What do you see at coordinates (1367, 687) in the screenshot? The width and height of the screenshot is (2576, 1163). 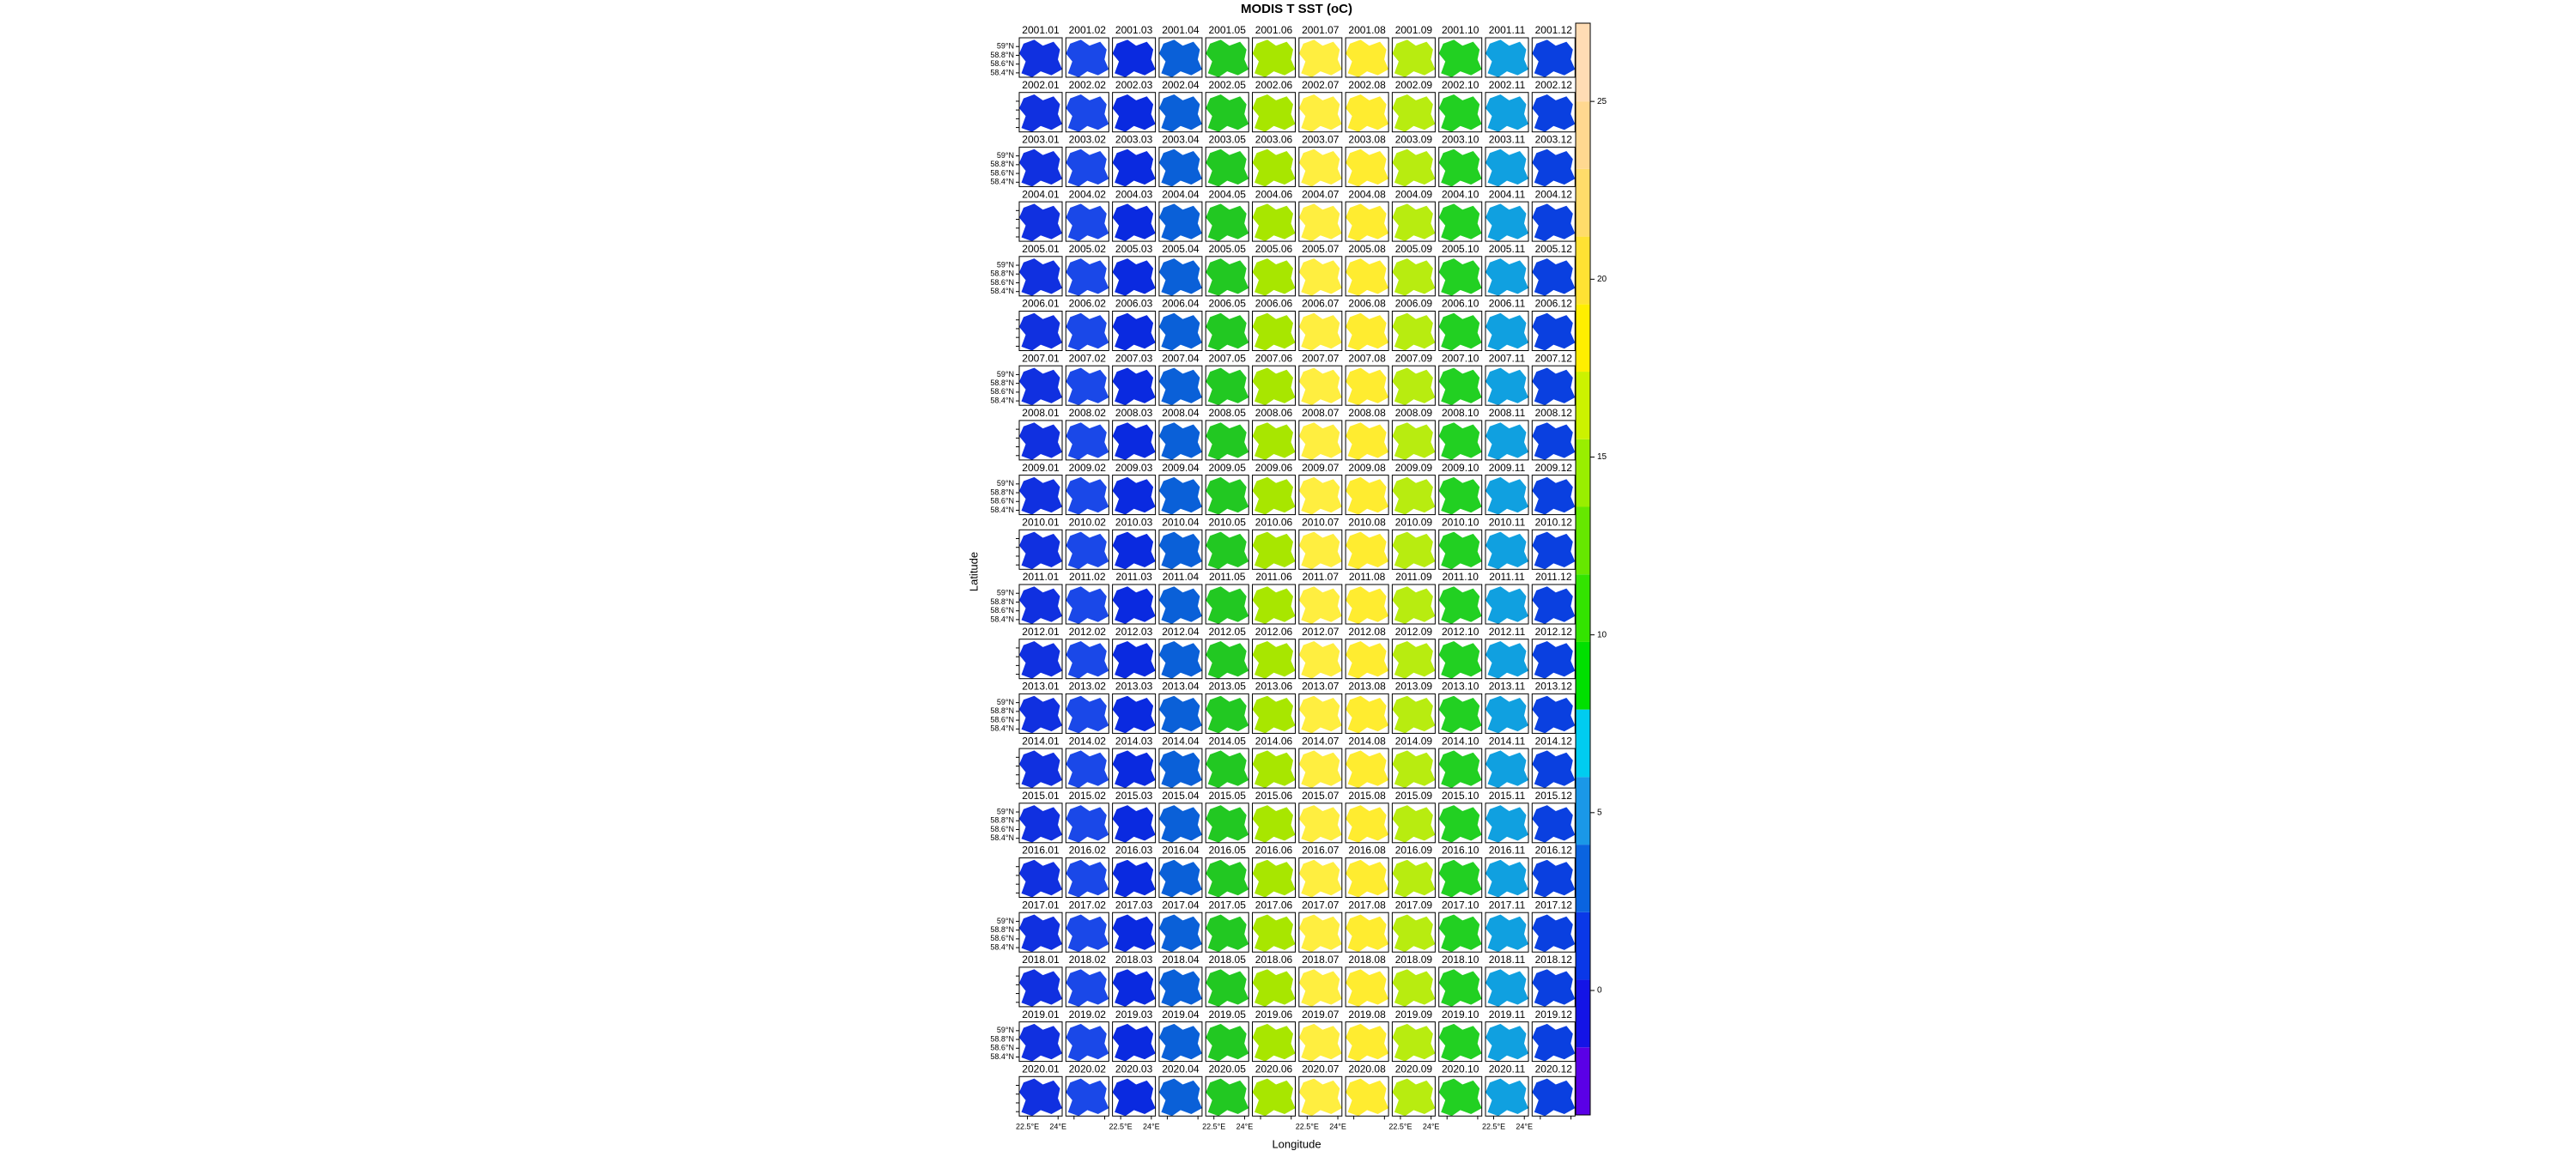 I see `panel-label: 2013.08` at bounding box center [1367, 687].